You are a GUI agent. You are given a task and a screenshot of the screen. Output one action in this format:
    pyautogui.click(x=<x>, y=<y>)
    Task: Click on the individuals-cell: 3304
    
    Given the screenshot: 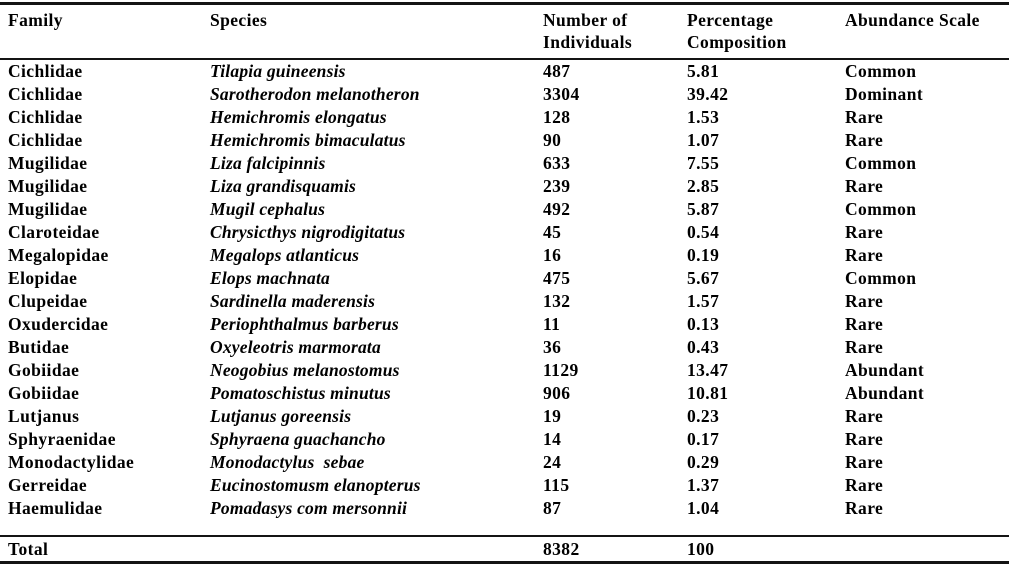 What is the action you would take?
    pyautogui.click(x=561, y=94)
    